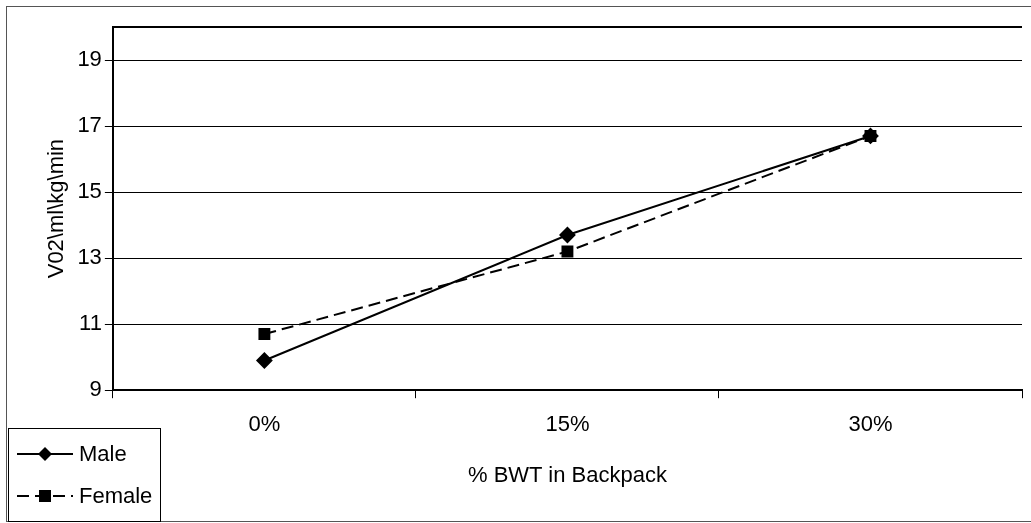 The height and width of the screenshot is (523, 1031). What do you see at coordinates (567, 424) in the screenshot?
I see `x-tick-label: 15%` at bounding box center [567, 424].